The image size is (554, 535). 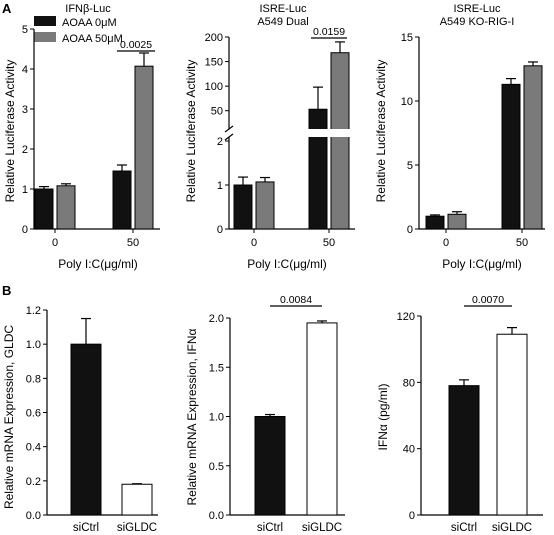 I want to click on chart-a1-y-tick-label: 5, so click(x=25, y=30).